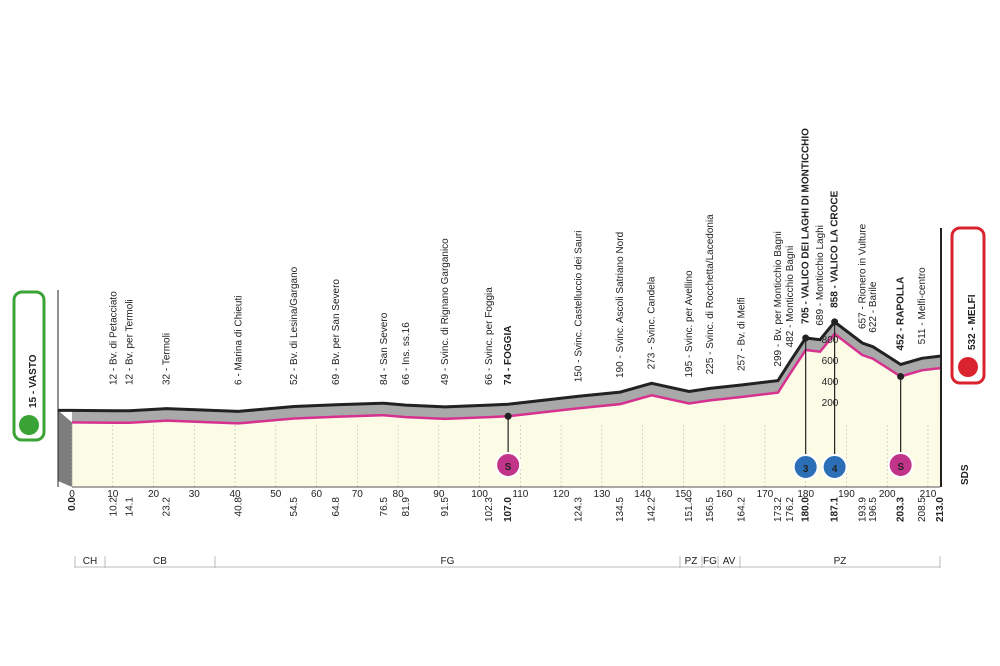 The width and height of the screenshot is (1000, 666). Describe the element at coordinates (294, 507) in the screenshot. I see `waypoint-distance: 54.5` at that location.